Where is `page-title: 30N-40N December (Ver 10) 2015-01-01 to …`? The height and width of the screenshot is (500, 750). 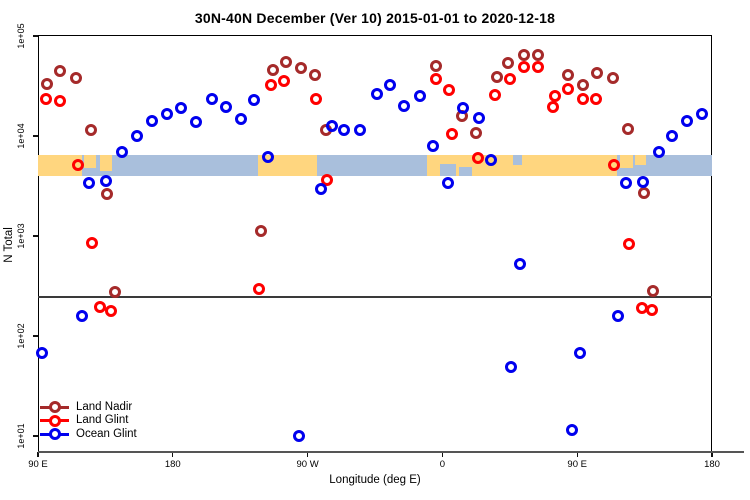
page-title: 30N-40N December (Ver 10) 2015-01-01 to … is located at coordinates (375, 18).